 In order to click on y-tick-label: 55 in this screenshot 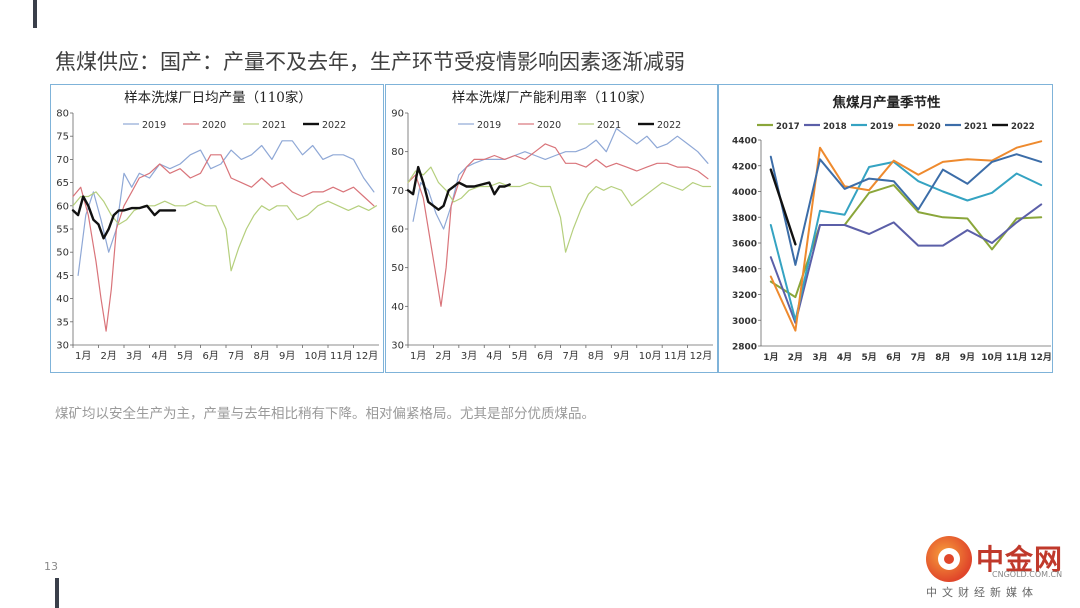, I will do `click(62, 230)`.